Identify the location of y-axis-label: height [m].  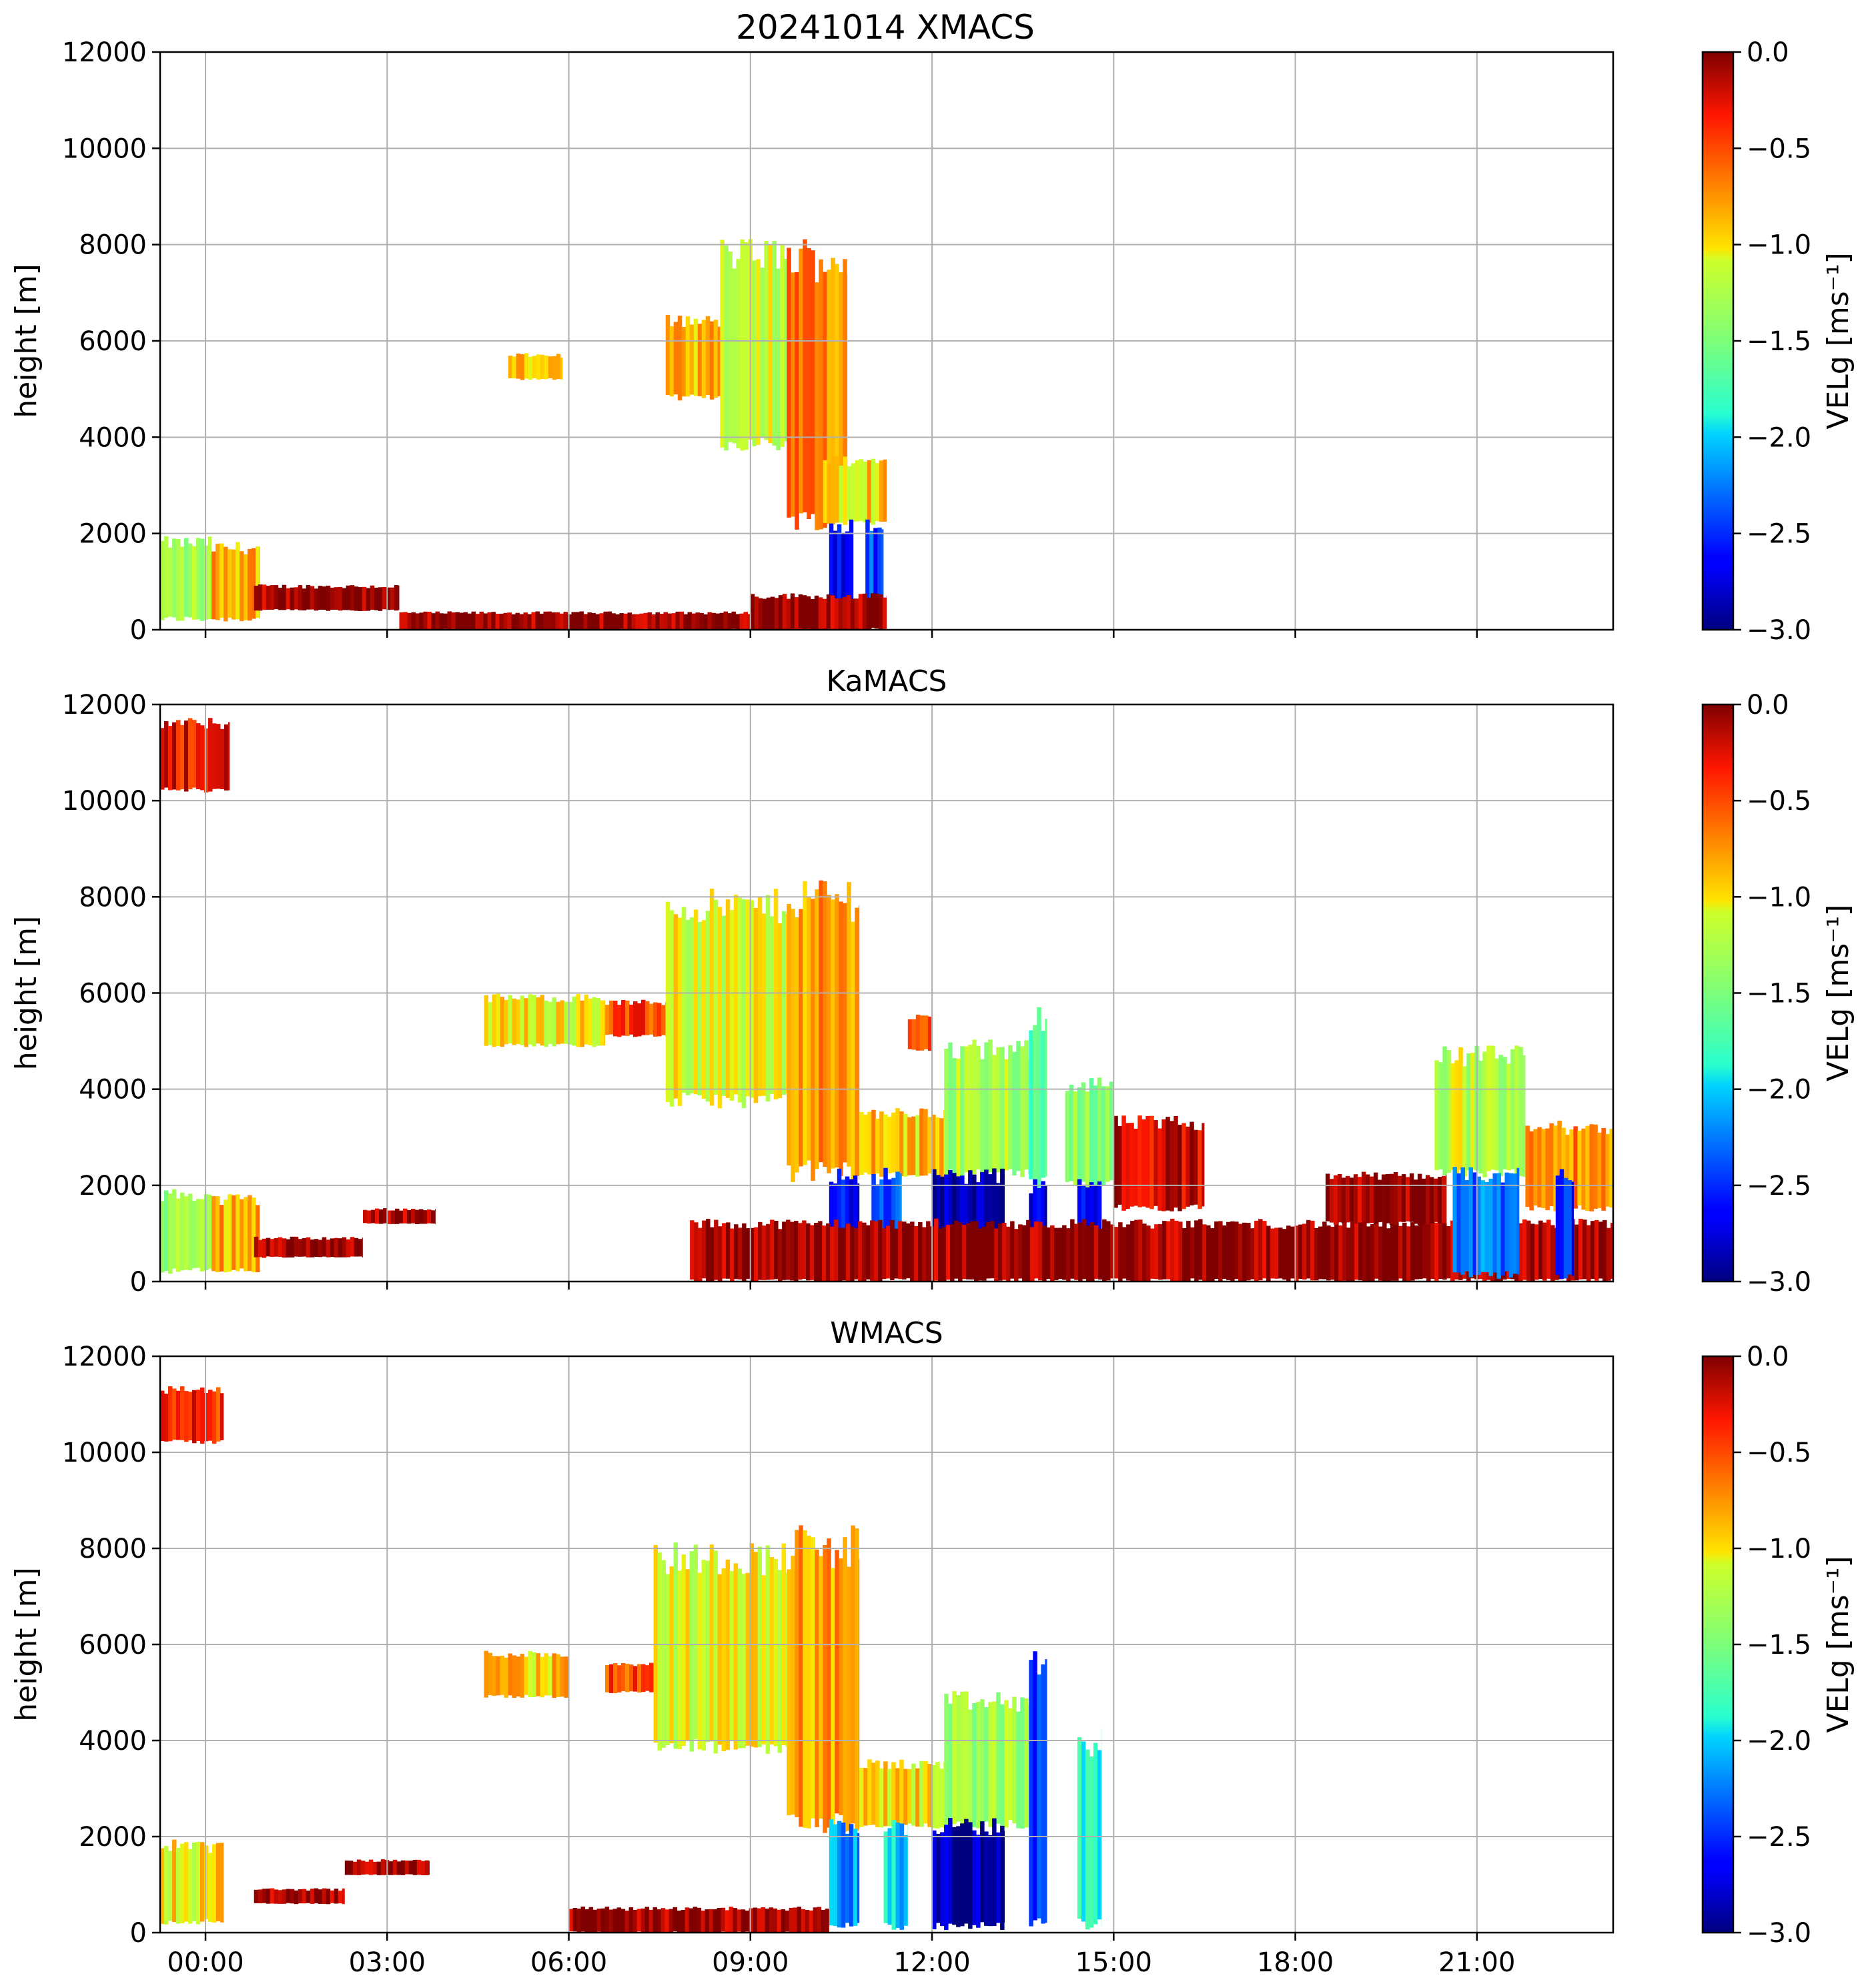
(26, 341).